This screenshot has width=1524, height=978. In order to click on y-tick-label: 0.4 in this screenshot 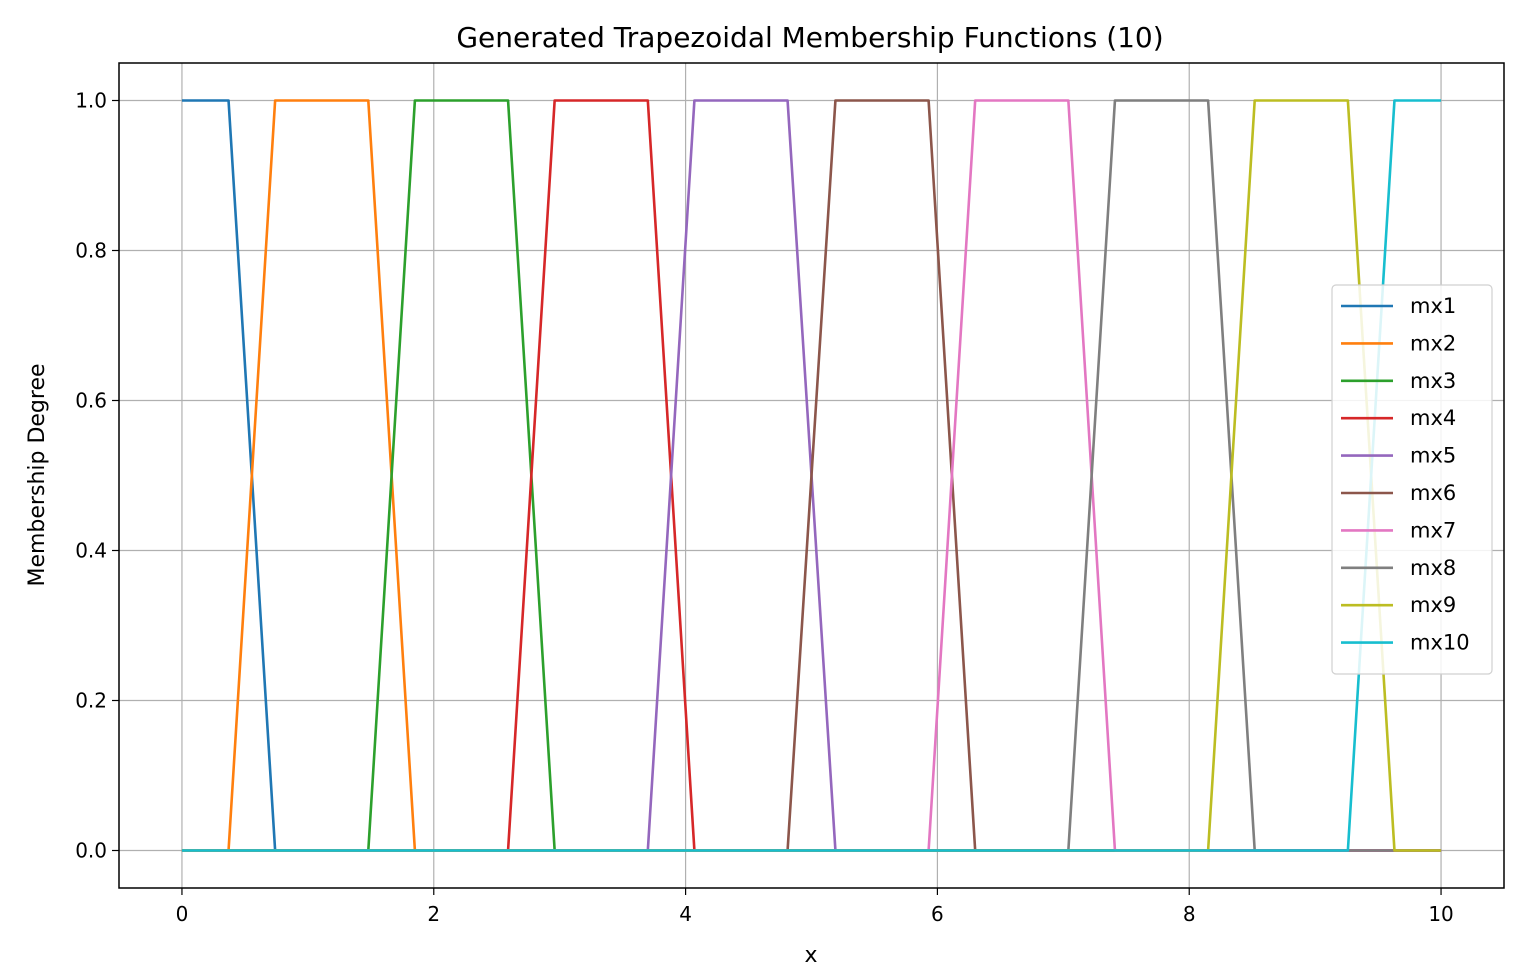, I will do `click(91, 551)`.